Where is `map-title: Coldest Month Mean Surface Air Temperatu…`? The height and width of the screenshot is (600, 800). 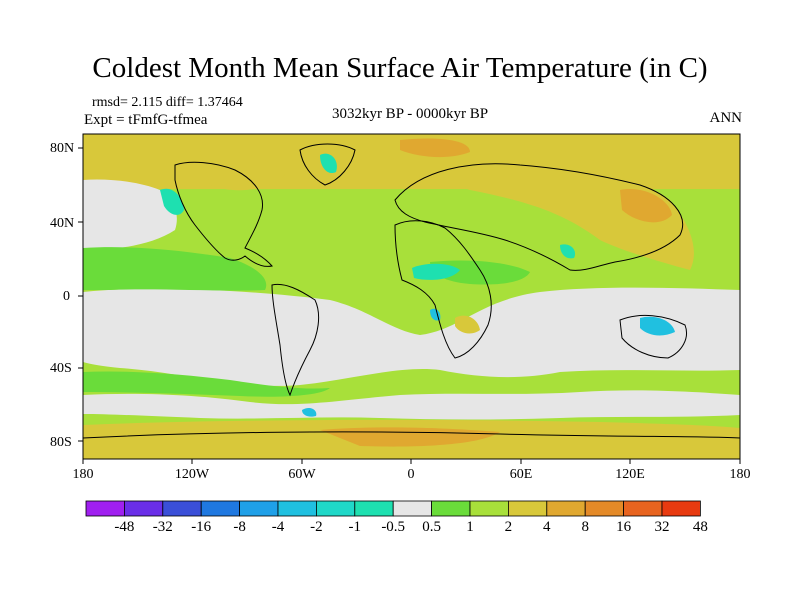 map-title: Coldest Month Mean Surface Air Temperatu… is located at coordinates (400, 68).